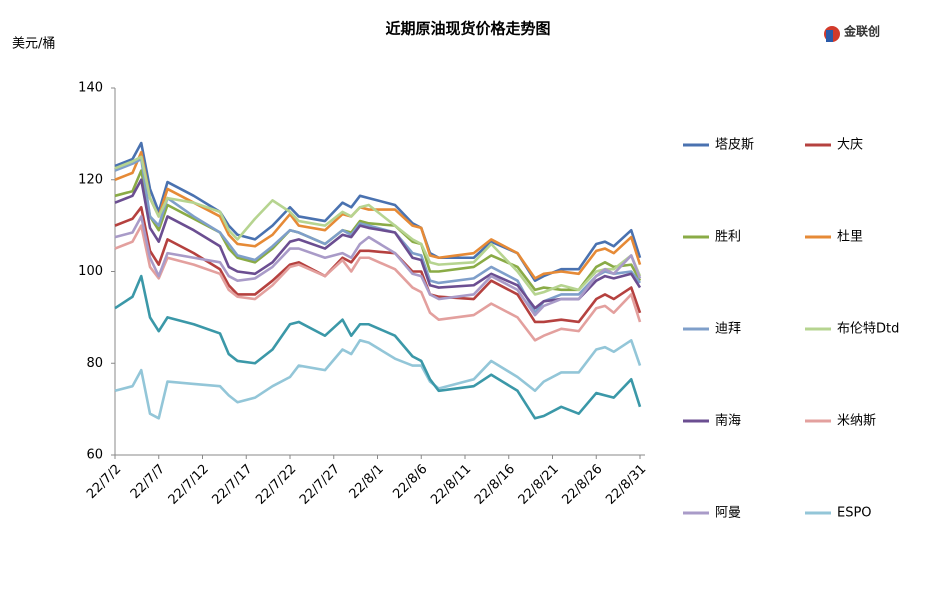  I want to click on y-tick-label: 60, so click(94, 455).